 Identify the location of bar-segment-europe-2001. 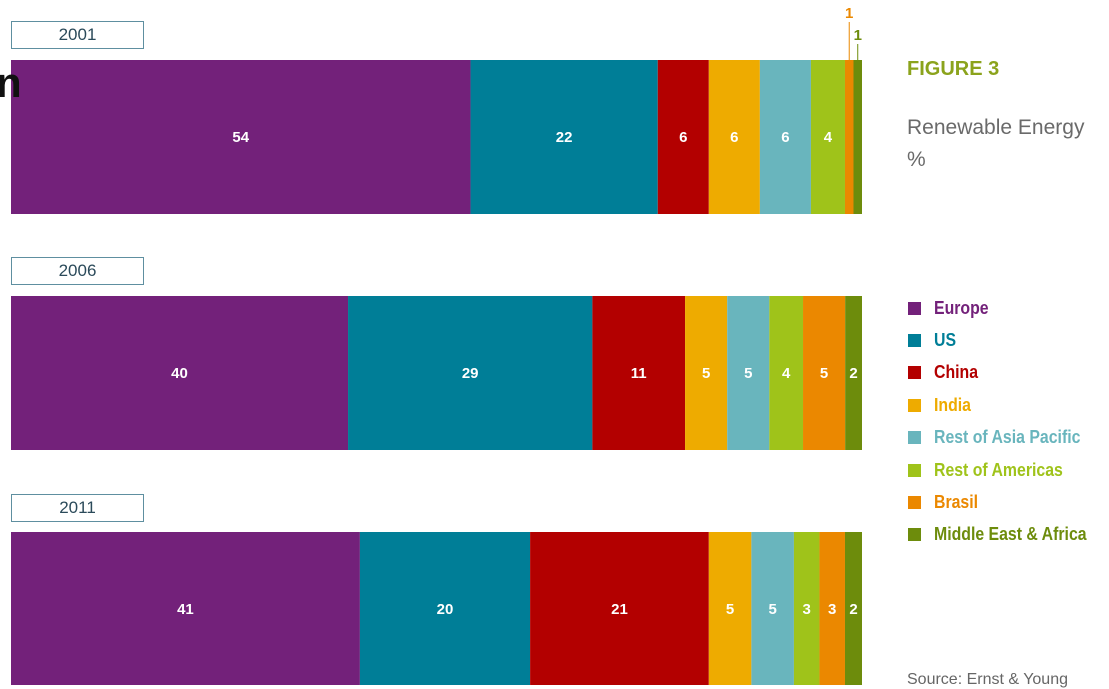
(241, 137).